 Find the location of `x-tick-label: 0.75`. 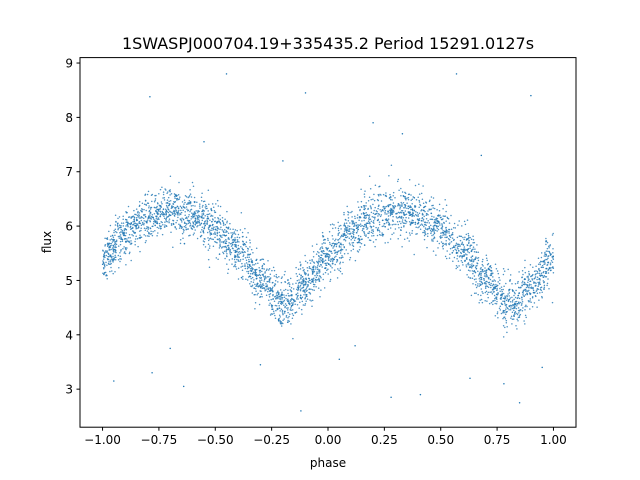

x-tick-label: 0.75 is located at coordinates (497, 440).